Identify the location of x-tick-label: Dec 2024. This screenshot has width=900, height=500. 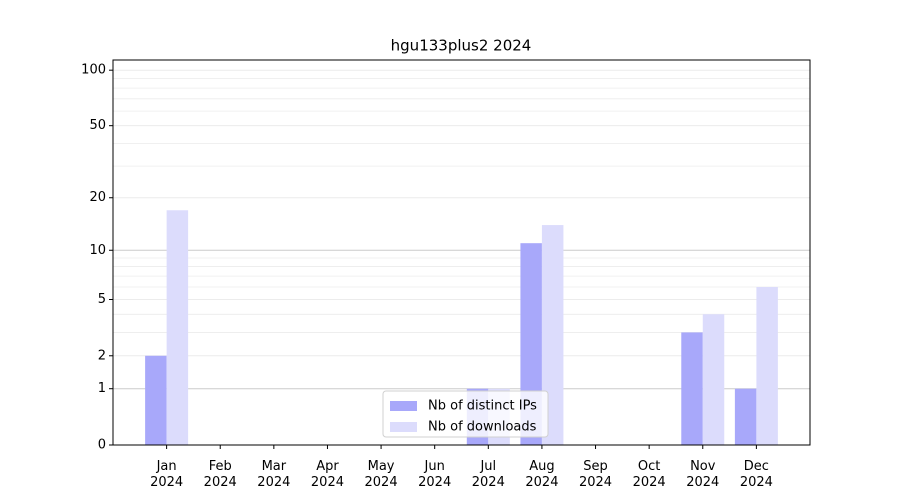
(756, 474).